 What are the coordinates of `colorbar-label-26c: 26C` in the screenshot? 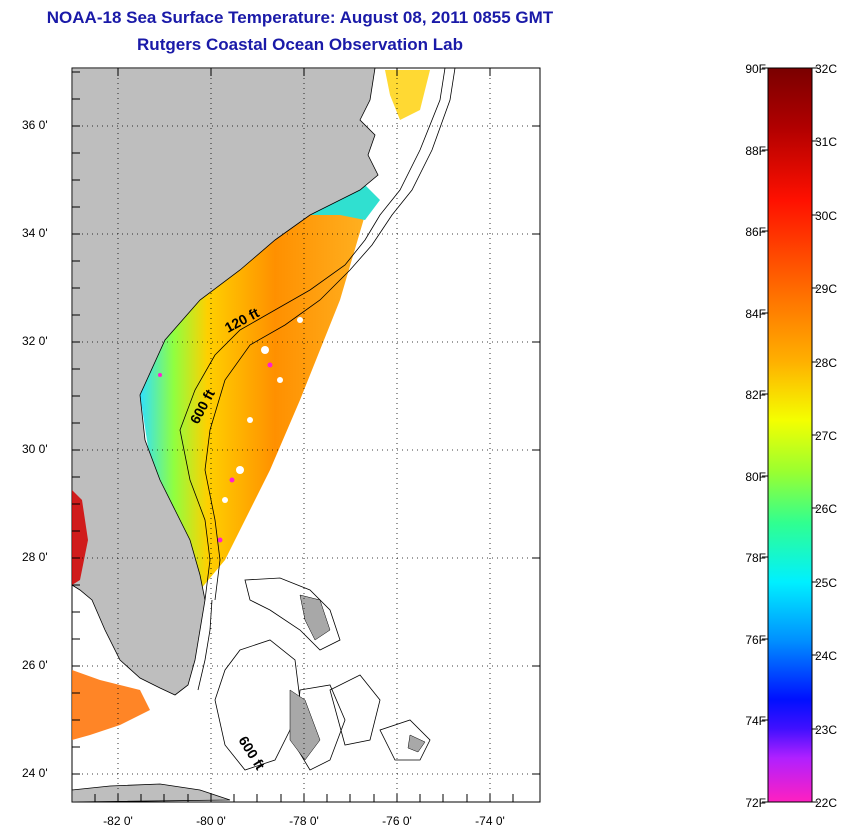 It's located at (826, 509).